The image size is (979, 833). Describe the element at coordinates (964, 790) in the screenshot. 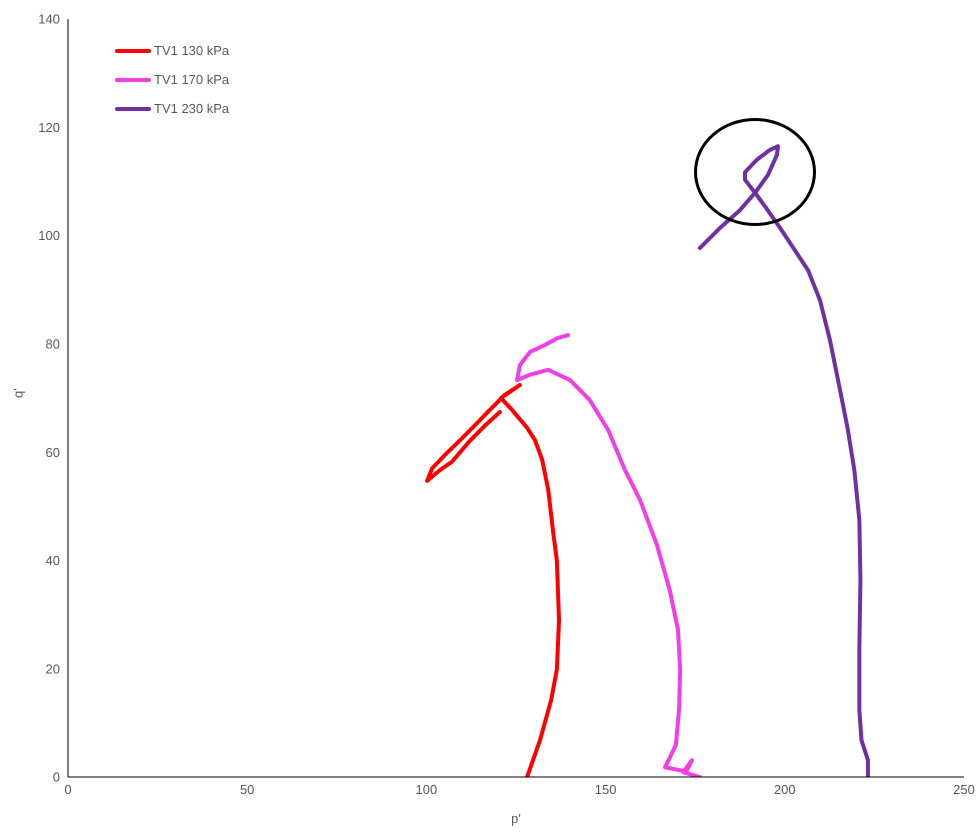

I see `x-tick-label: 250` at that location.